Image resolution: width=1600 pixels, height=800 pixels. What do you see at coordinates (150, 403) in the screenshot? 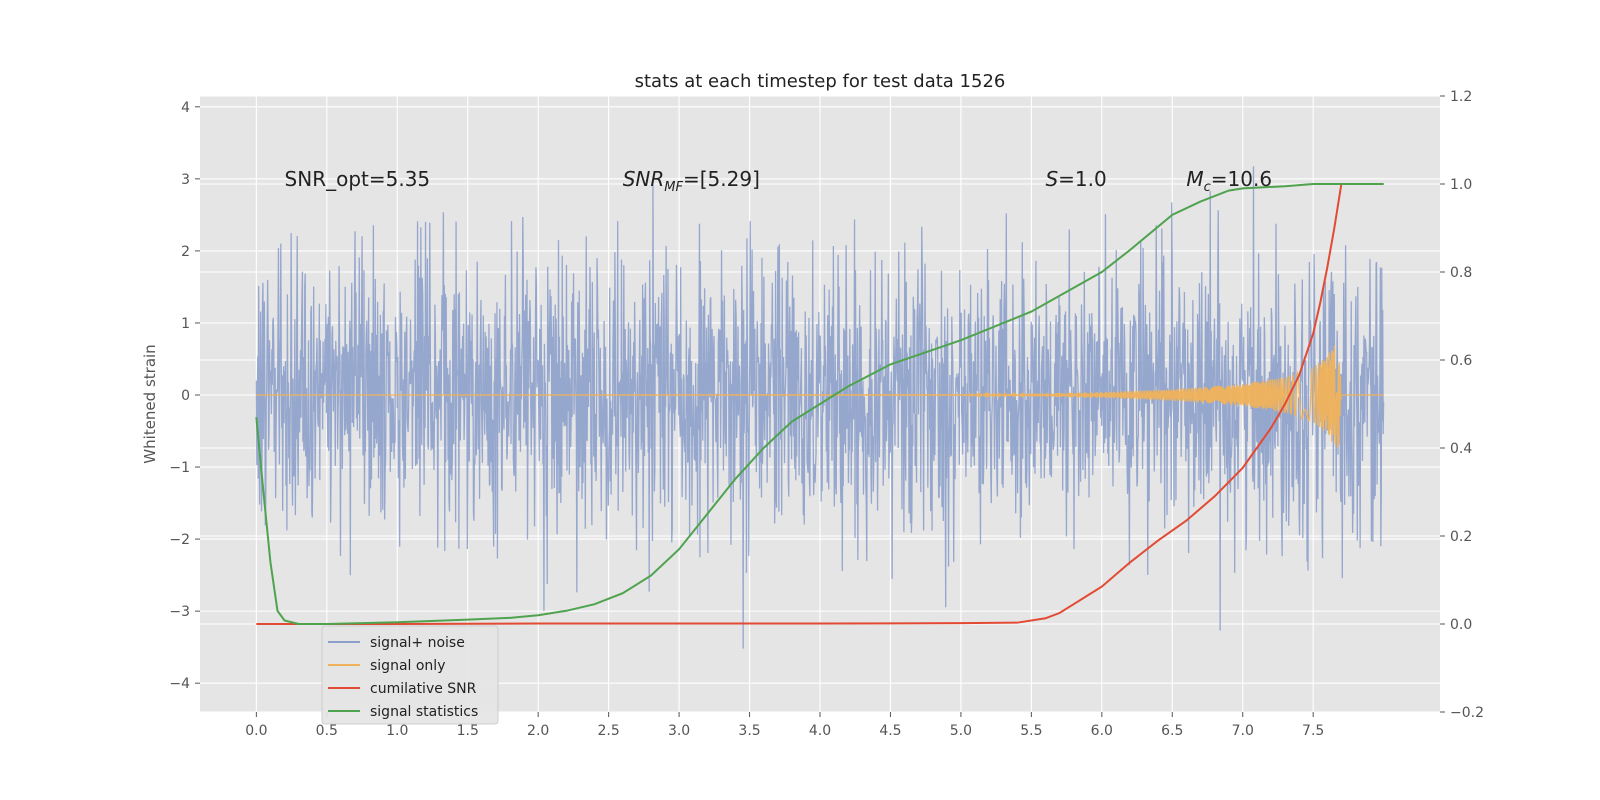
I see `y-axis-label: Whitened strain` at bounding box center [150, 403].